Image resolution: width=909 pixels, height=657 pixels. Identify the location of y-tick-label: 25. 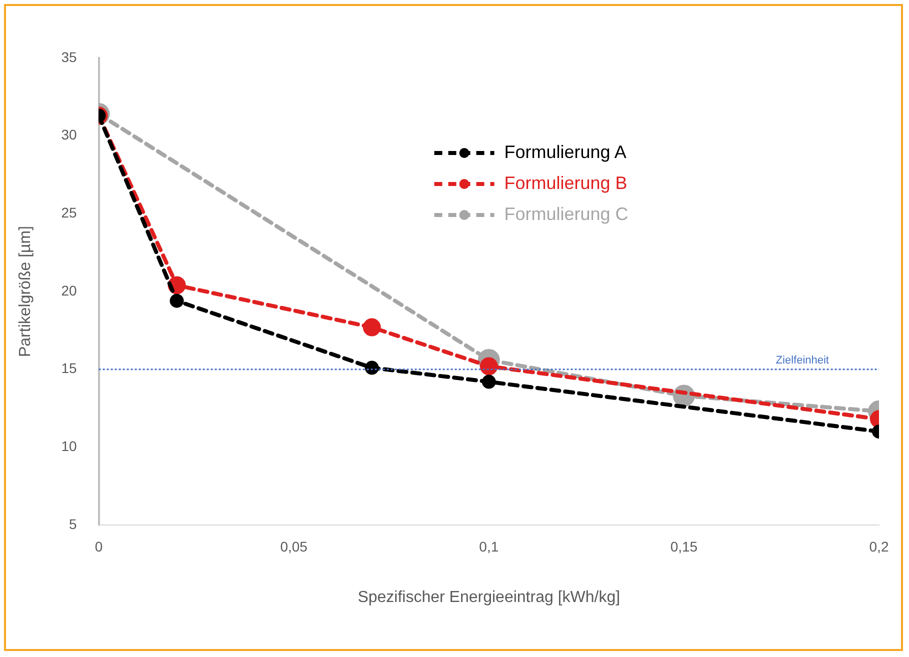
(69, 212).